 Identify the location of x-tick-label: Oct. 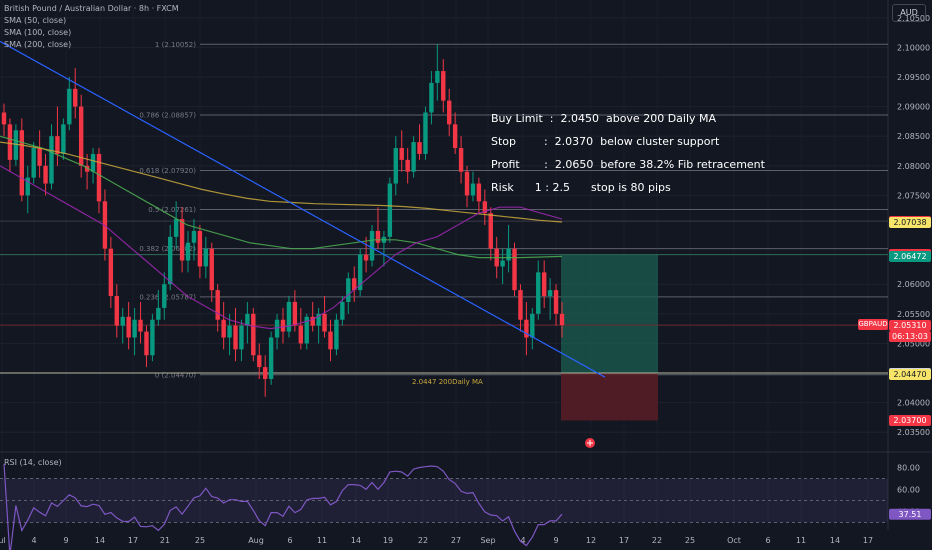
(734, 540).